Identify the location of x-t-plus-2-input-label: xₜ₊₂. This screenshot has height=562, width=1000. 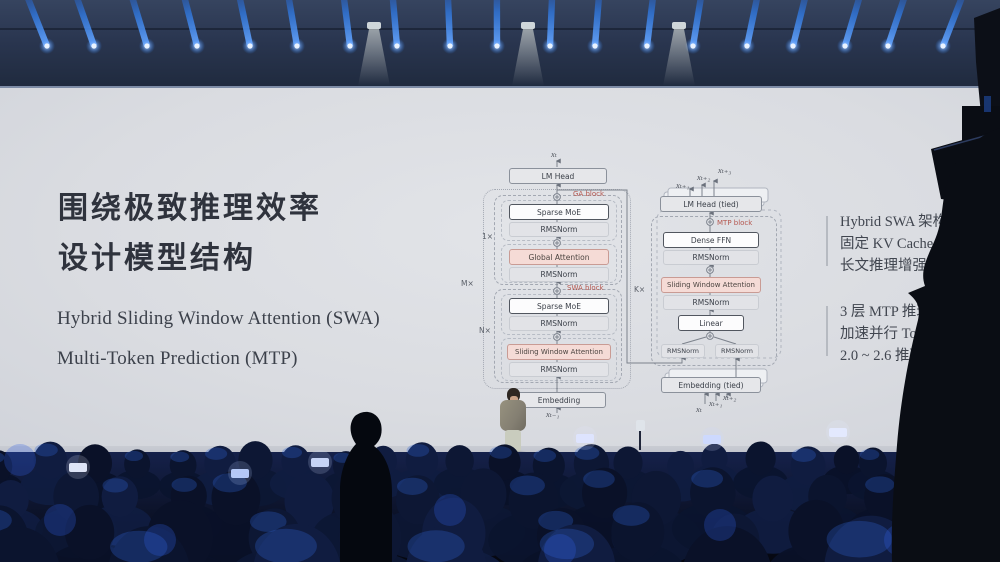
(730, 397).